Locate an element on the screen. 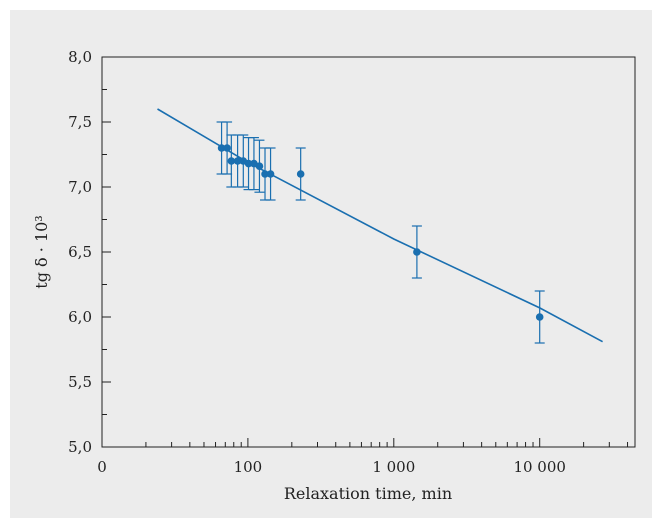 This screenshot has height=528, width=662. y-tick-label: 6,0 is located at coordinates (80, 317).